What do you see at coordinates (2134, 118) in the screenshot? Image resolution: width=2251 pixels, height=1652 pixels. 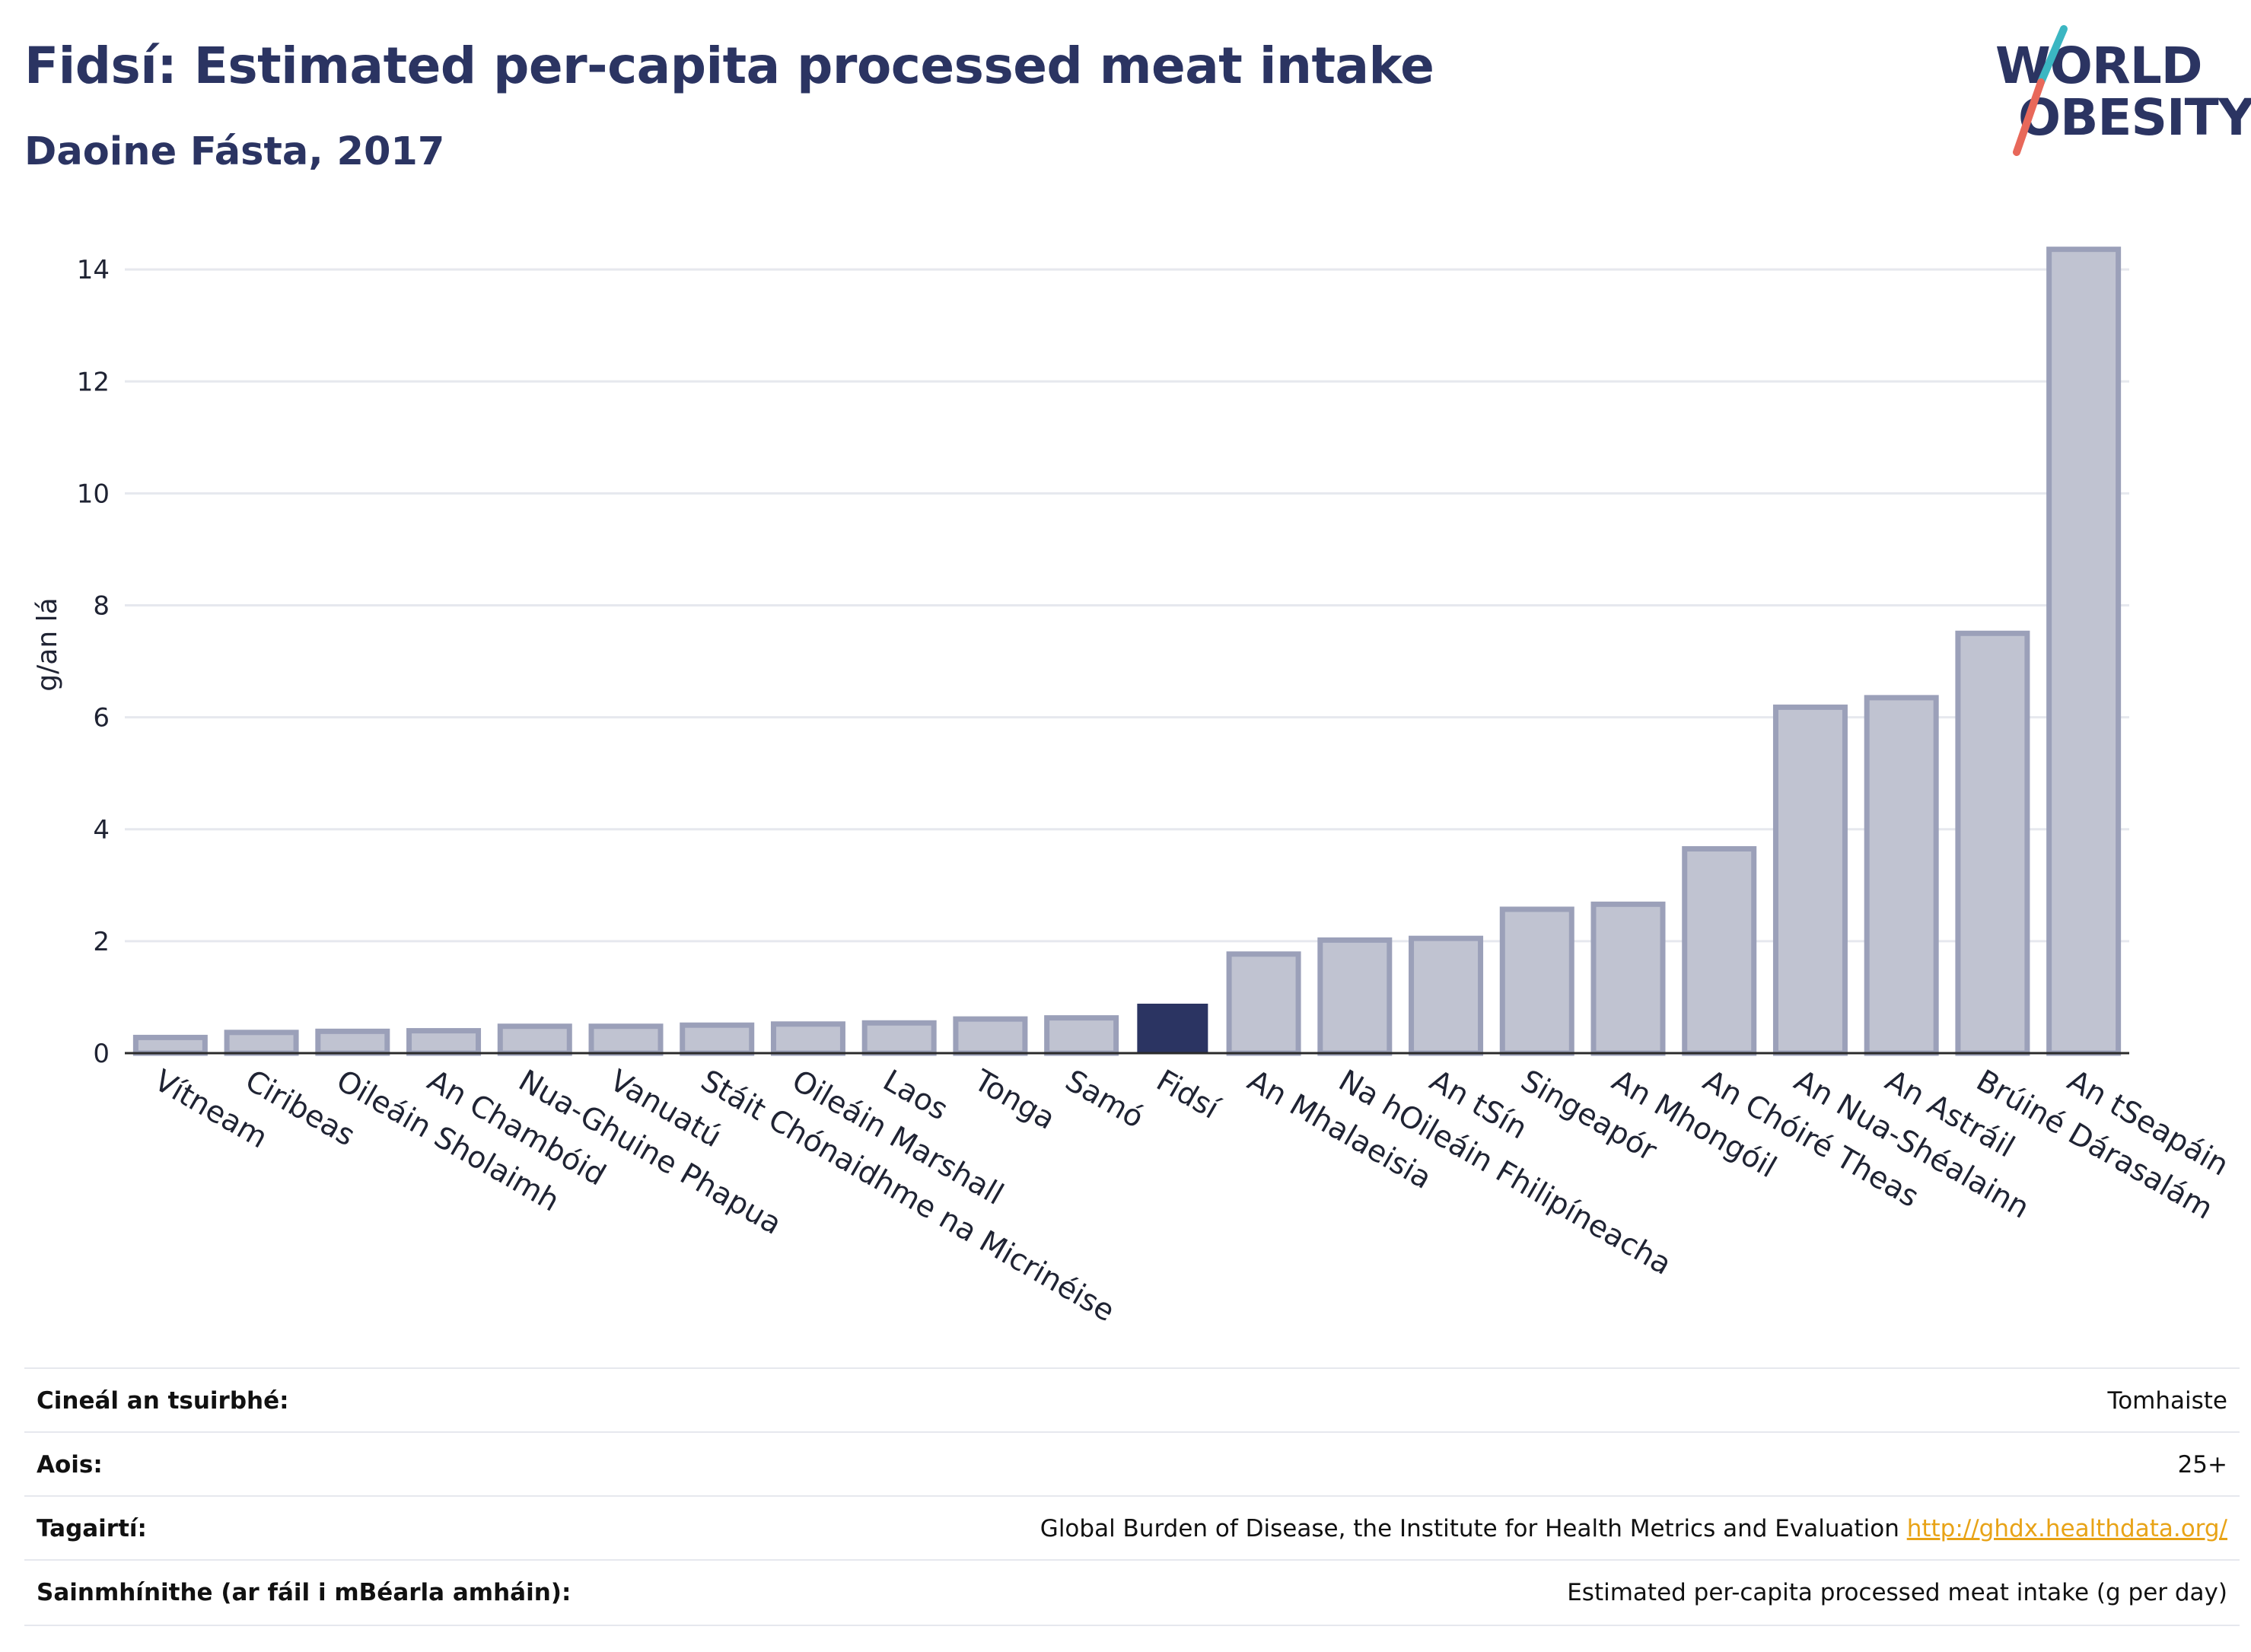 I see `logo-line-2: OBESITY` at bounding box center [2134, 118].